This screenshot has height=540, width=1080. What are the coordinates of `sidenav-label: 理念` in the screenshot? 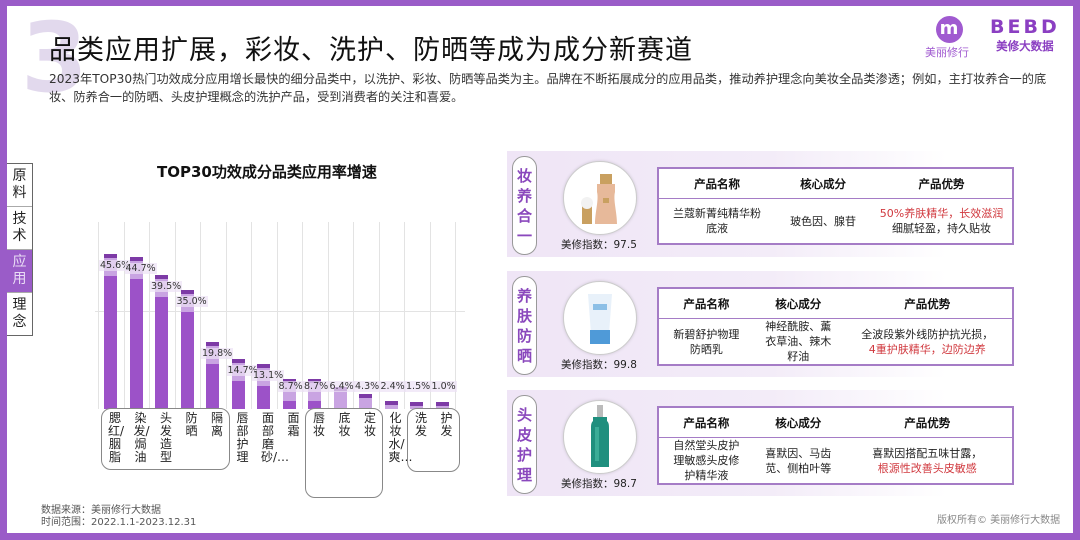 It's located at (19, 313).